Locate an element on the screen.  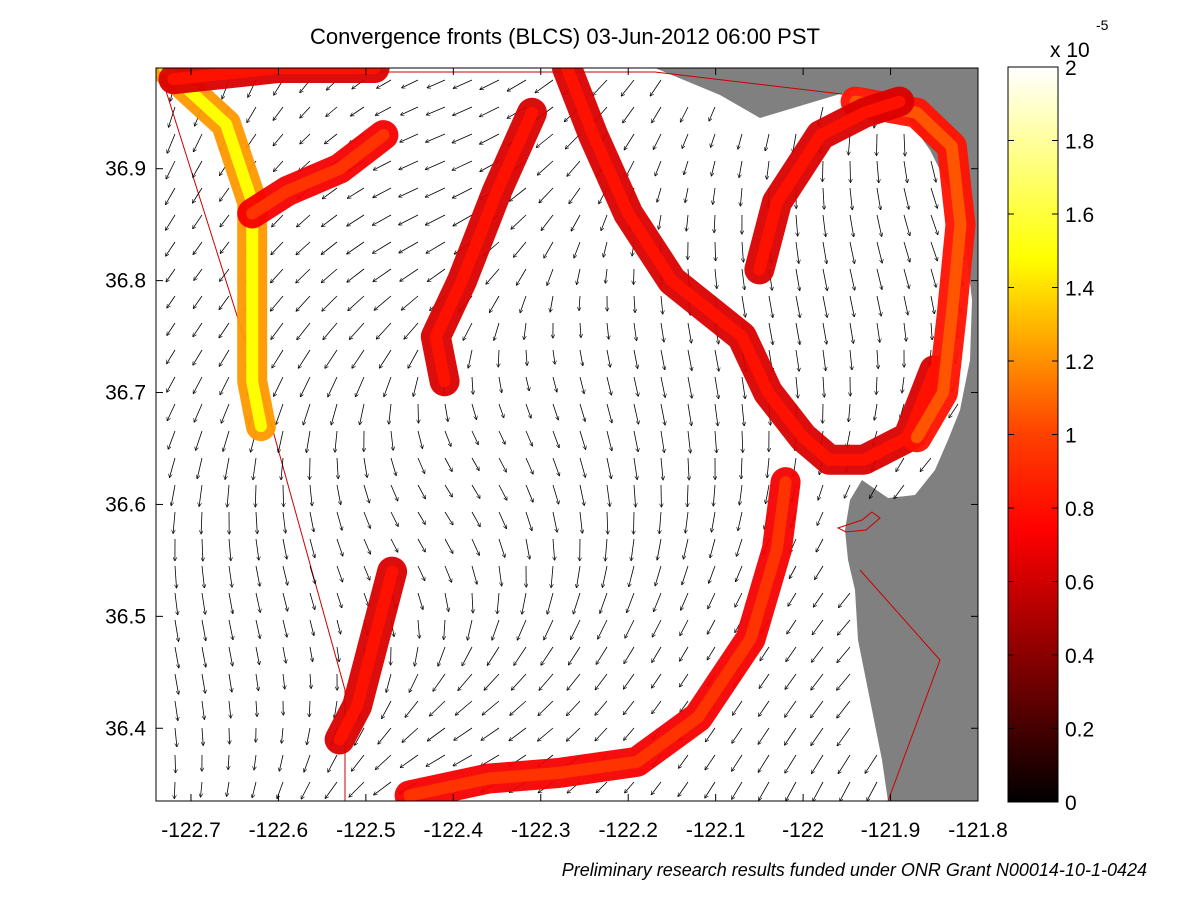
x-tick-label: -122.4 is located at coordinates (454, 830).